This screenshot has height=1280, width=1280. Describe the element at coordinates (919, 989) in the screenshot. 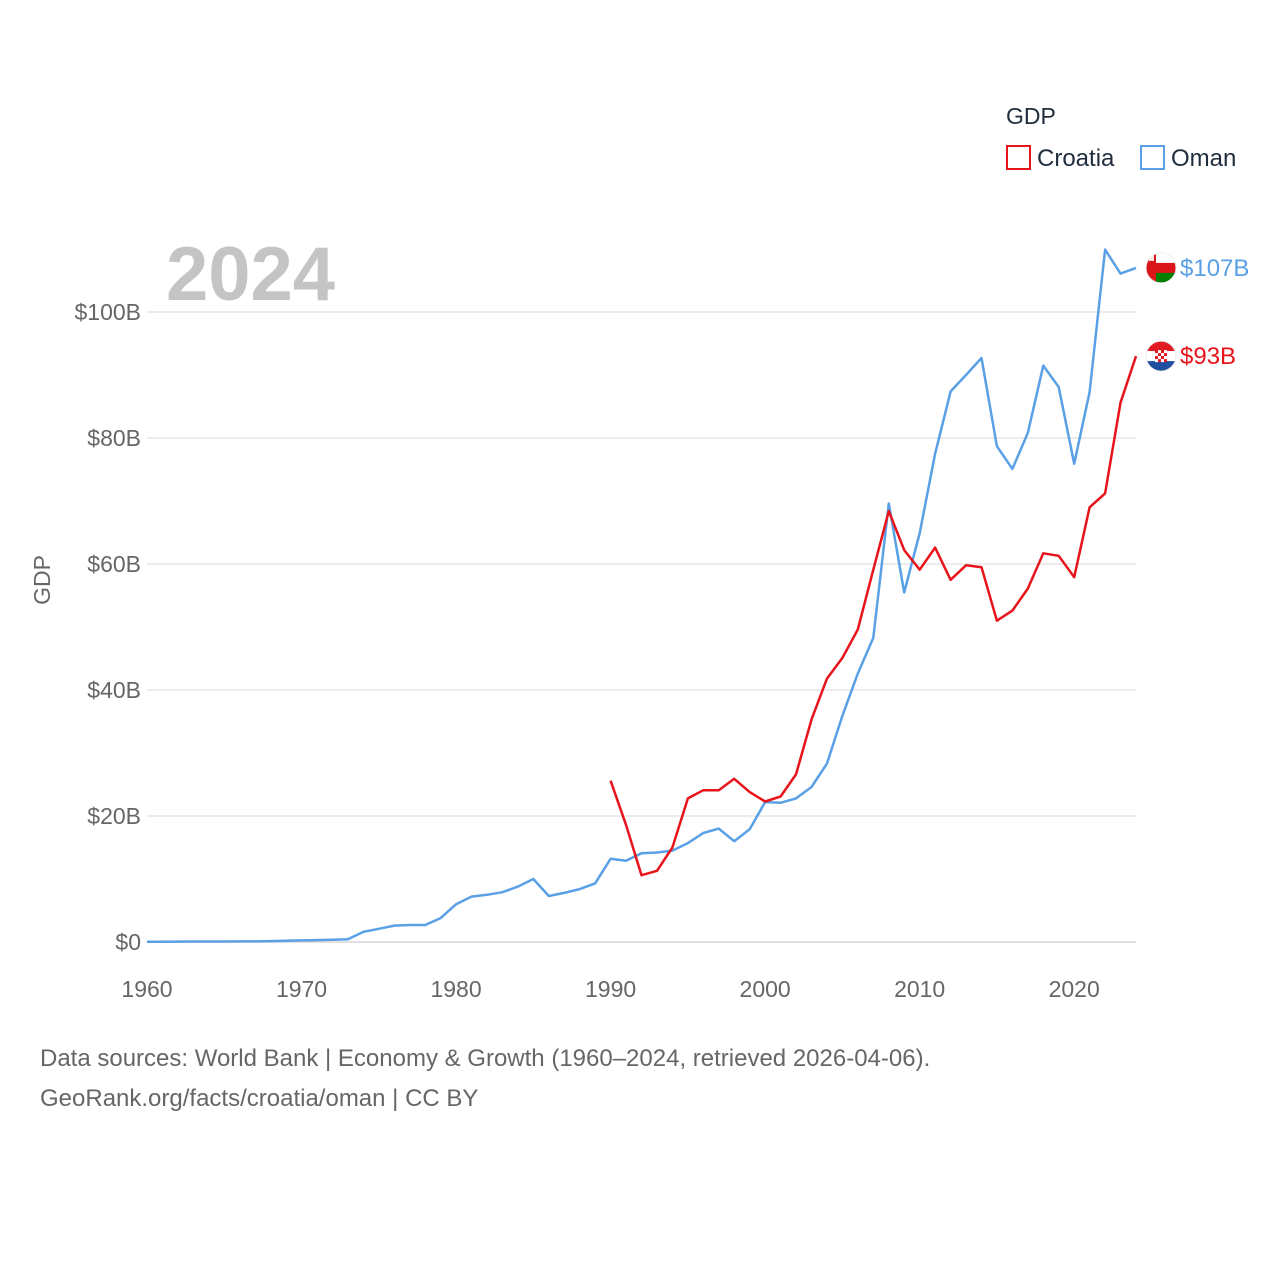

I see `x-tick-label: 2010` at that location.